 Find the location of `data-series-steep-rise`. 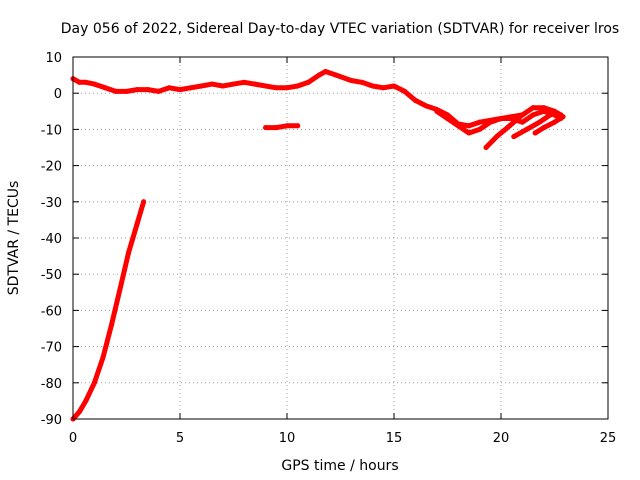

data-series-steep-rise is located at coordinates (108, 310).